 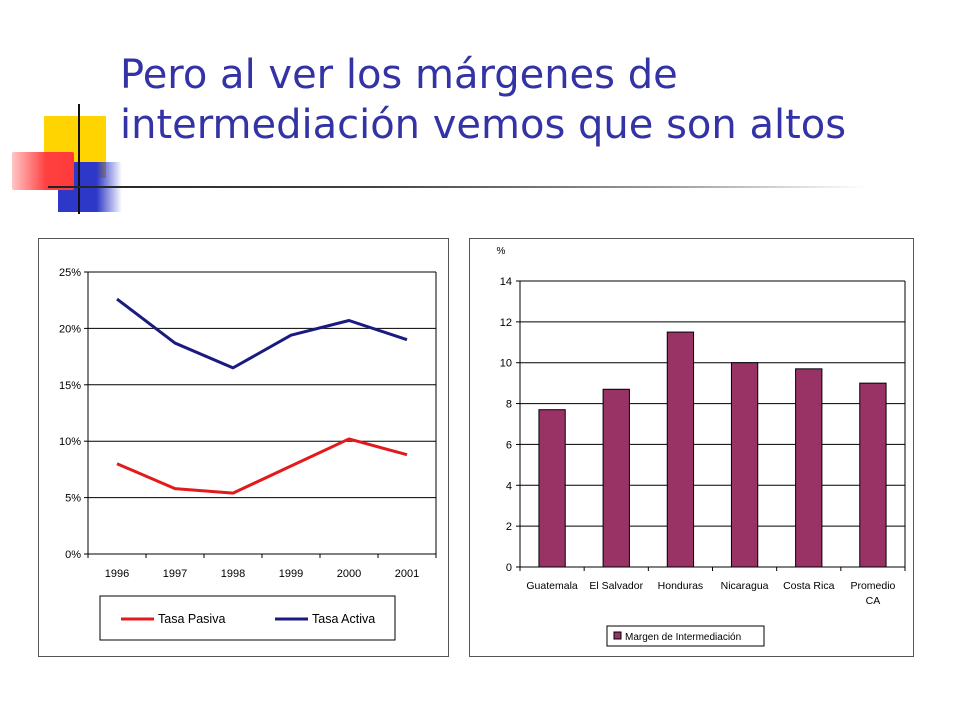 I want to click on x-tick-label: Promedio, so click(x=872, y=586).